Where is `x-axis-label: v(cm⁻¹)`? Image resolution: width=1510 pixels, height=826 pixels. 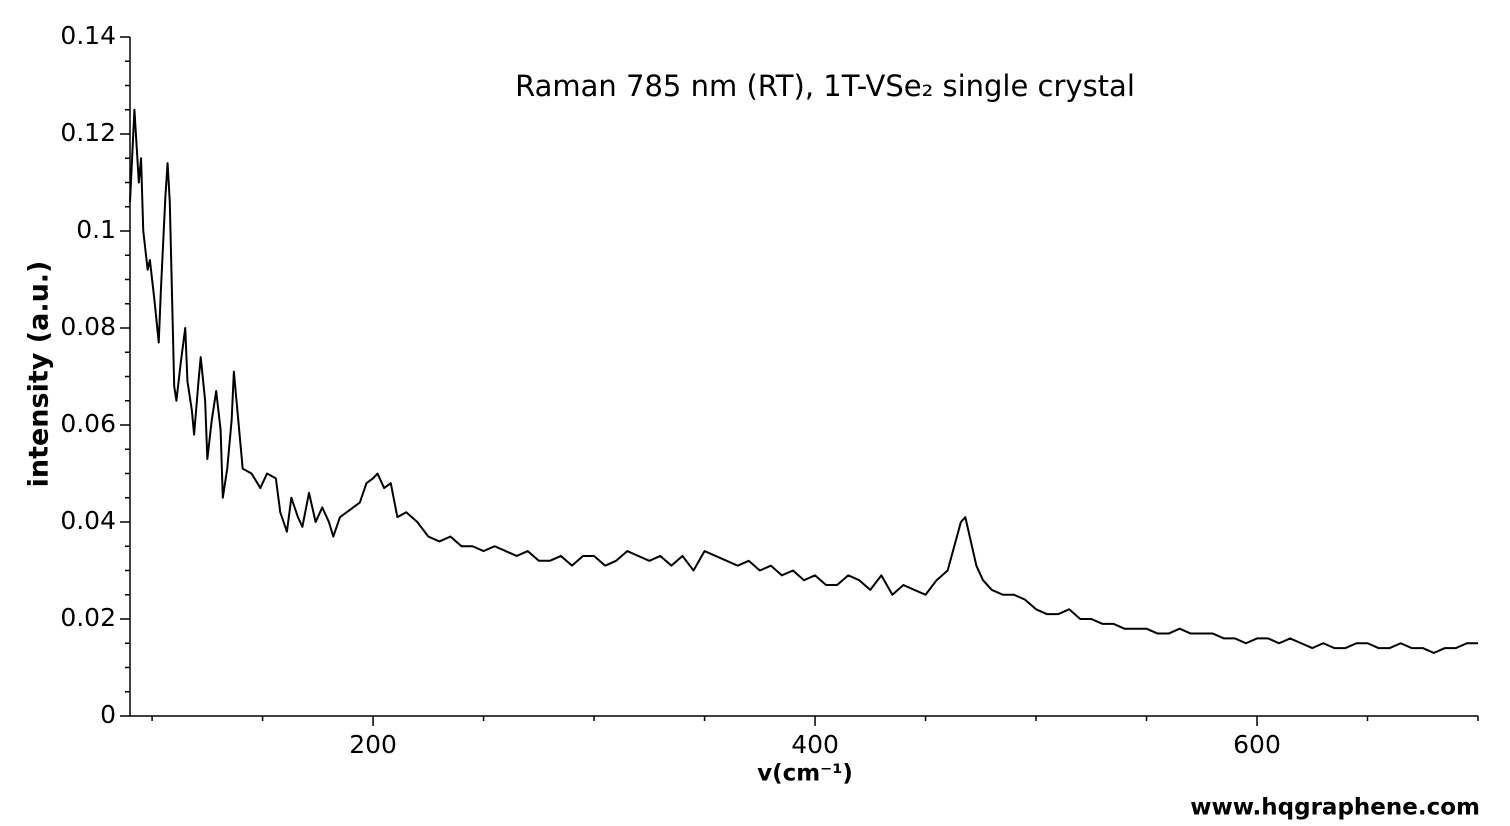 x-axis-label: v(cm⁻¹) is located at coordinates (805, 774).